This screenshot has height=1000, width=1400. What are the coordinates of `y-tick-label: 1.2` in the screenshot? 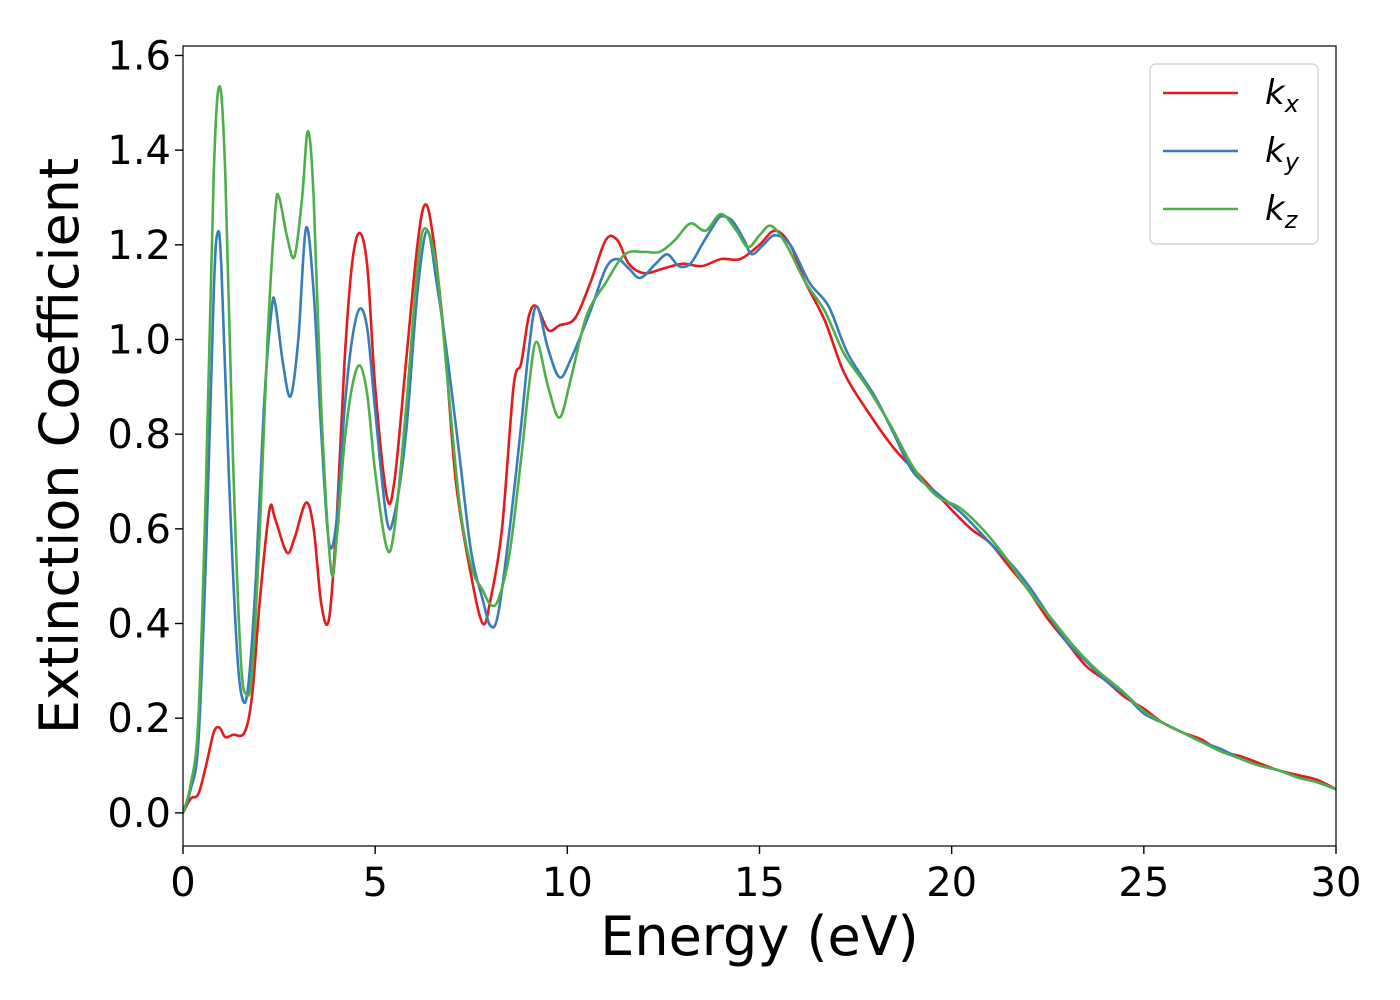 It's located at (139, 246).